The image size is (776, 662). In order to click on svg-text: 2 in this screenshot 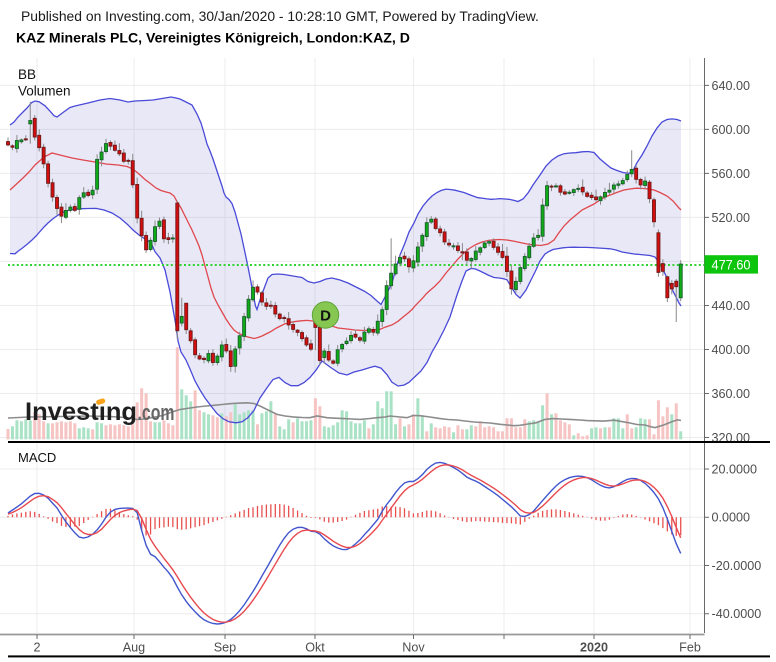, I will do `click(36, 648)`.